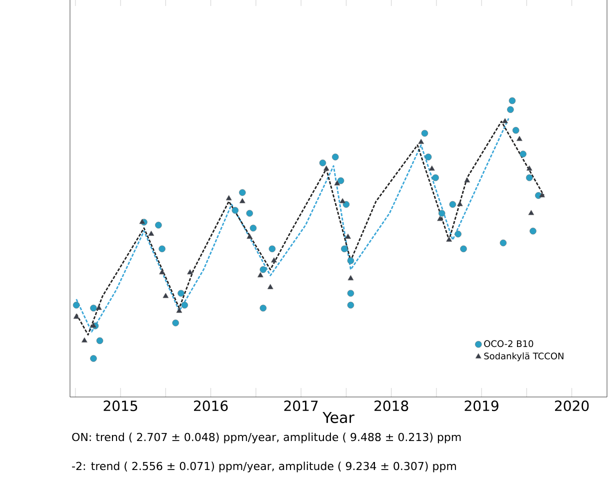  What do you see at coordinates (391, 406) in the screenshot?
I see `x-tick-label: 2018` at bounding box center [391, 406].